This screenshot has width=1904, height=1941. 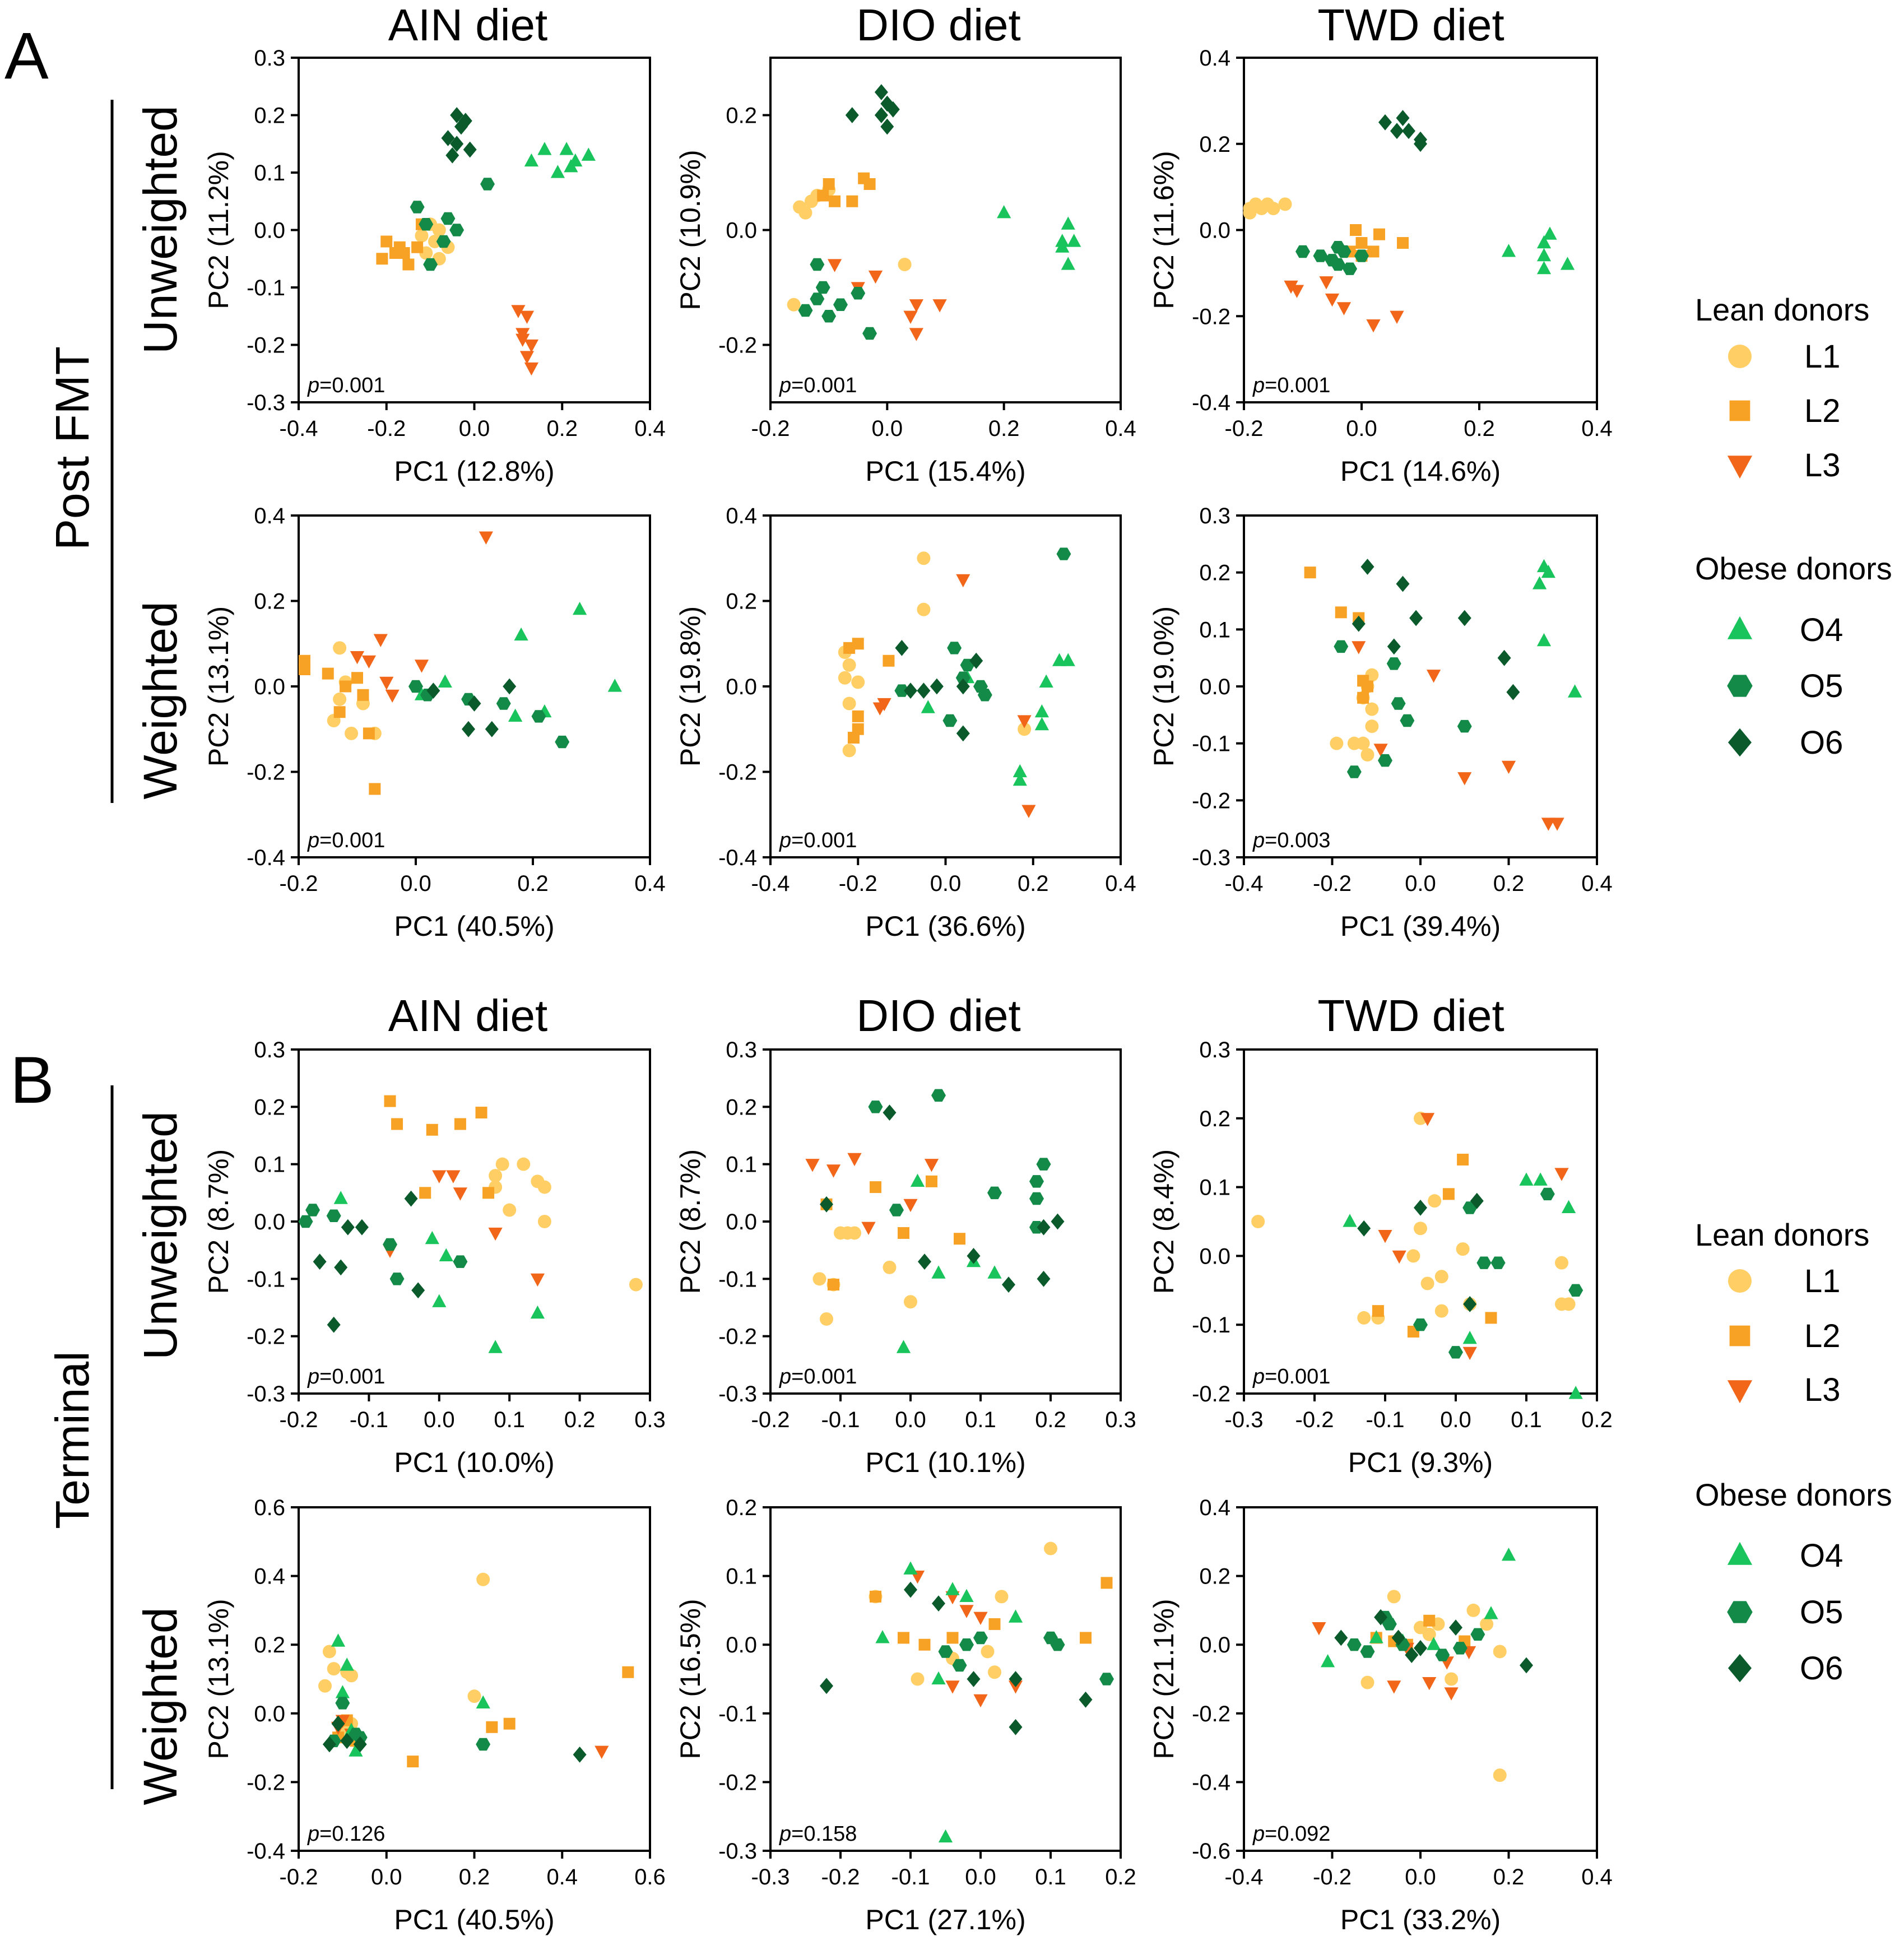 I want to click on y-tick-label: -0.3, so click(x=737, y=1394).